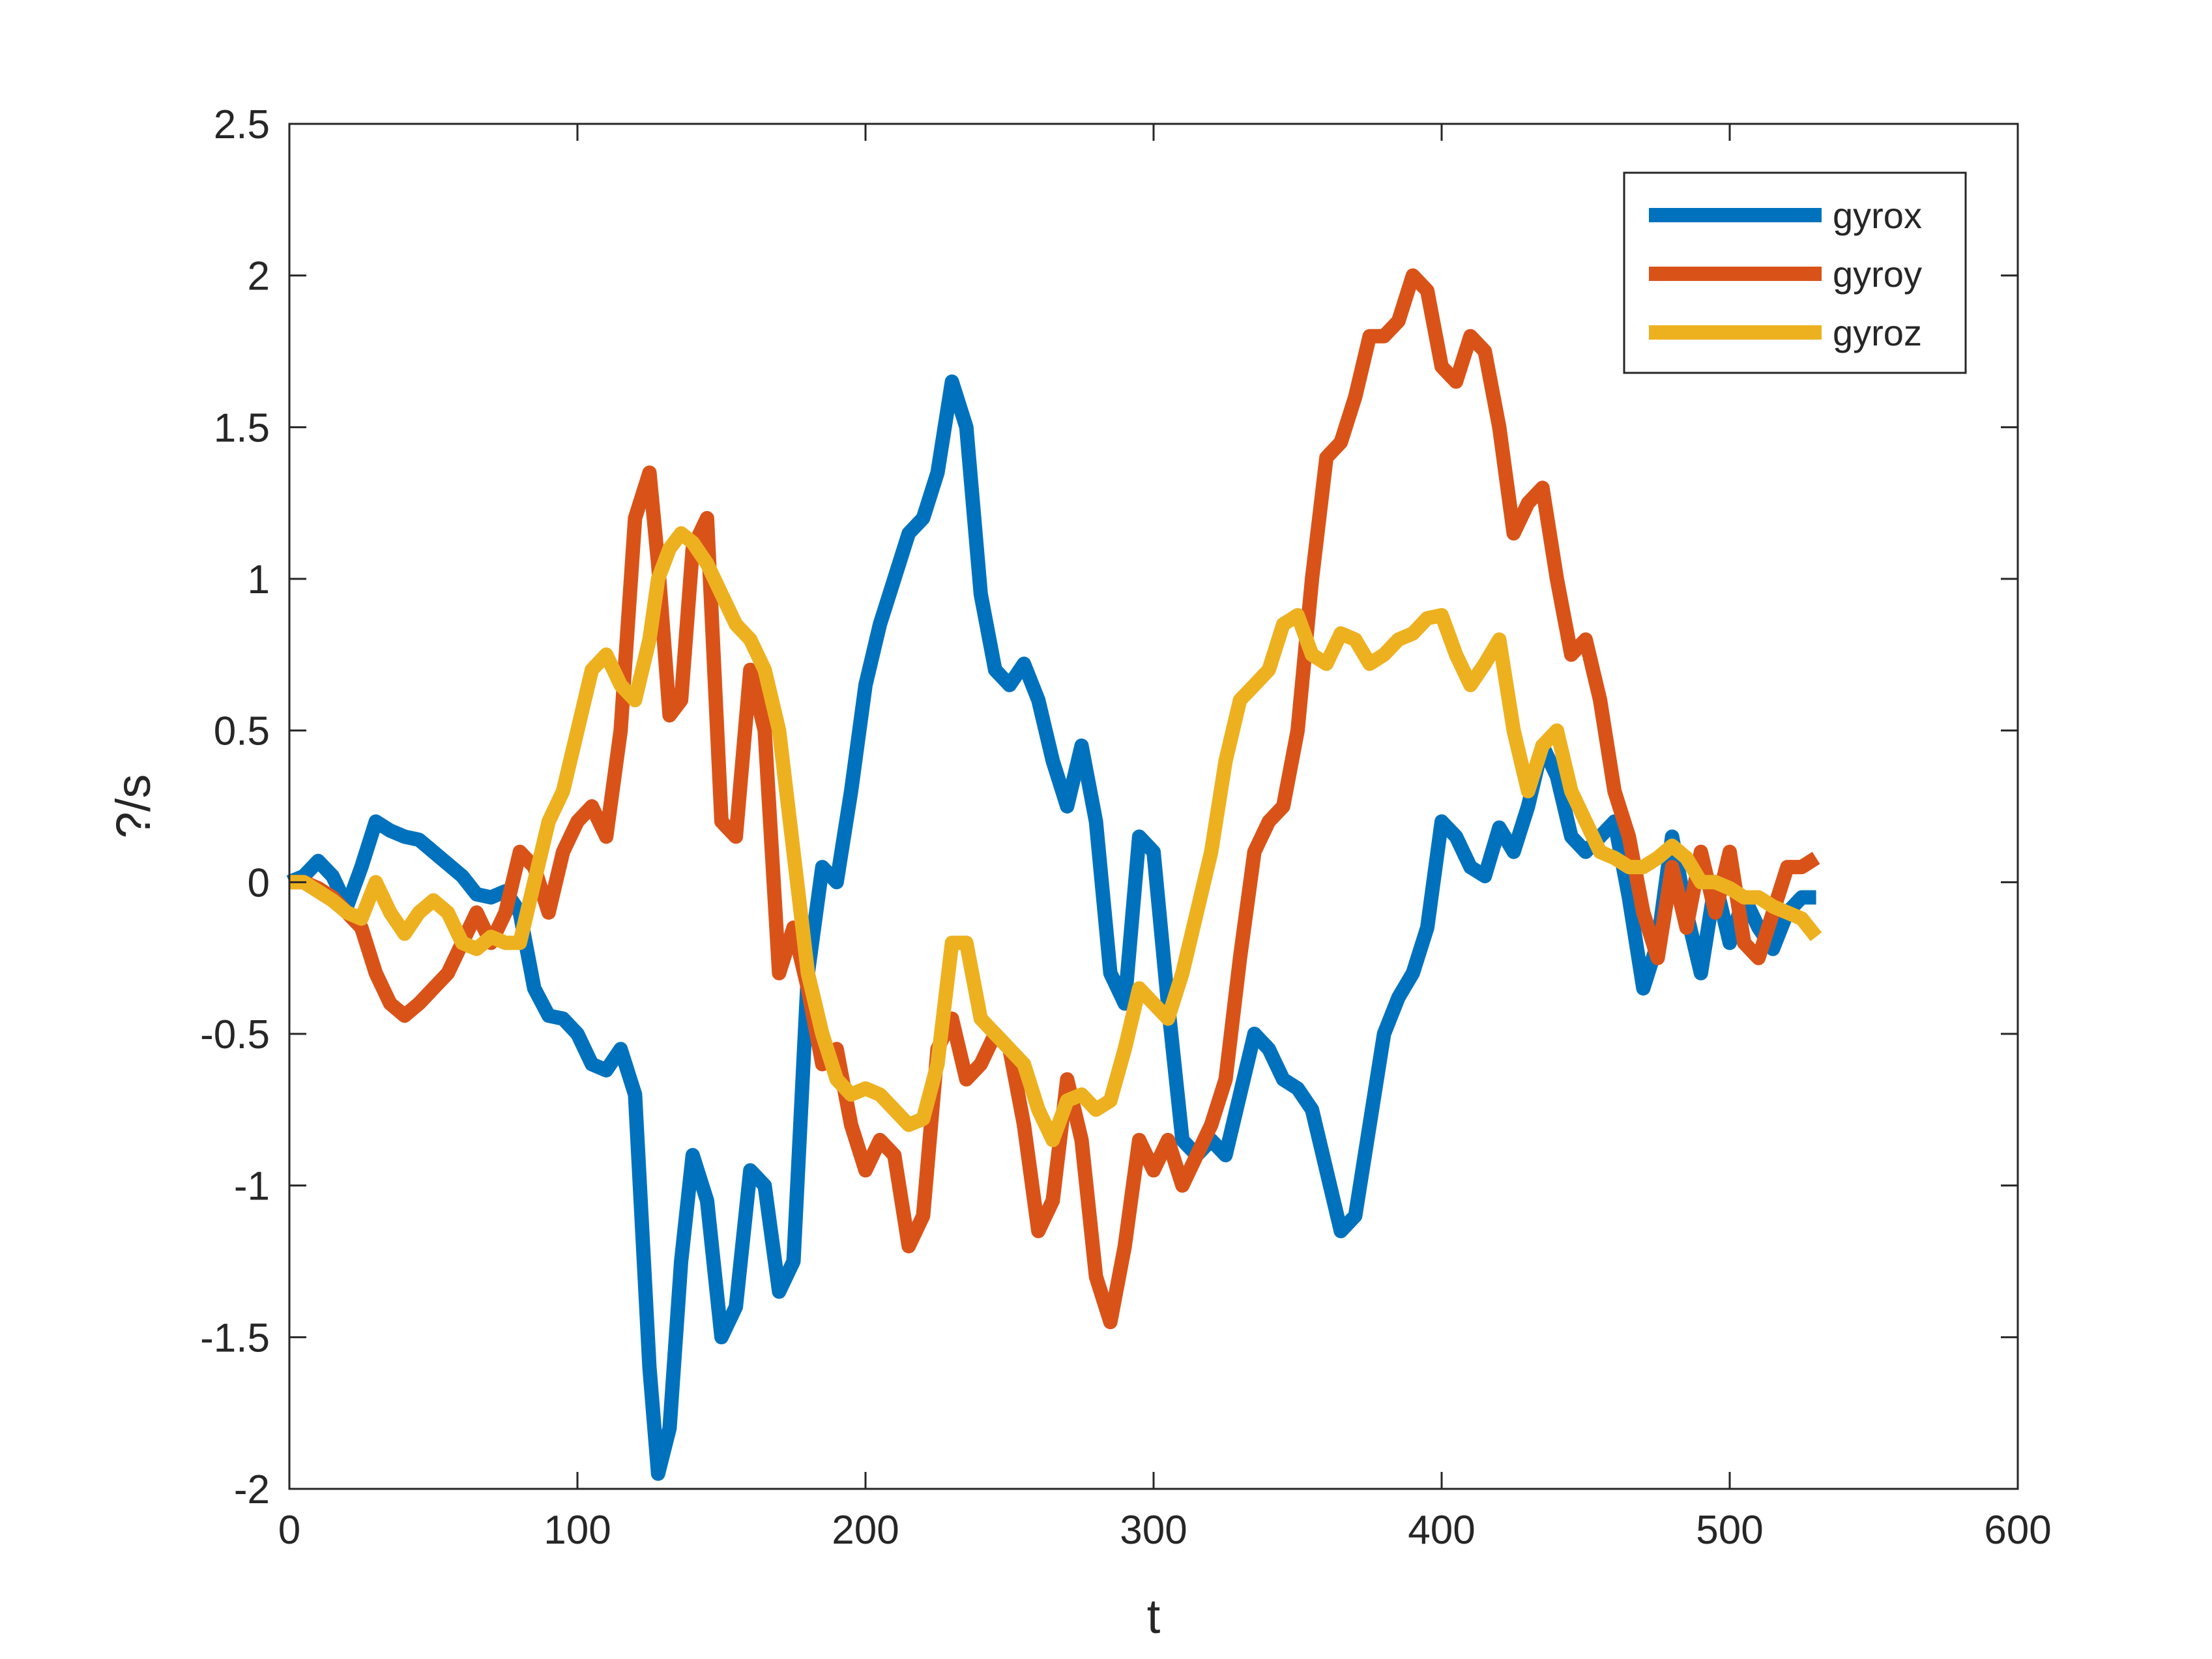 The height and width of the screenshot is (1659, 2212). Describe the element at coordinates (1877, 332) in the screenshot. I see `legend-label-gyroz: gyroz` at that location.